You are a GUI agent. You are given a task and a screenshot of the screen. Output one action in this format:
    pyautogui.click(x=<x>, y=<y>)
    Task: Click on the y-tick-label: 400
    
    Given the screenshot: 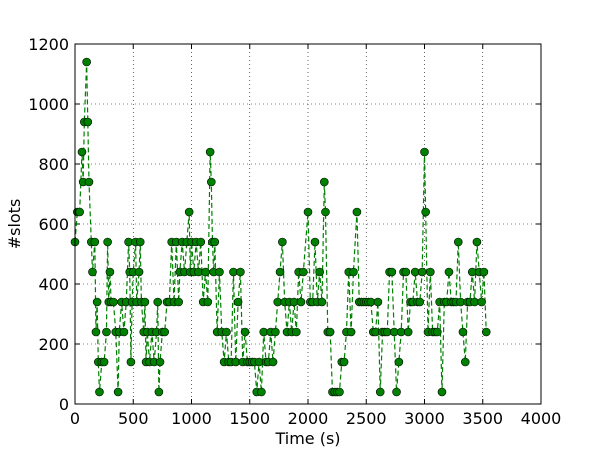 What is the action you would take?
    pyautogui.click(x=53, y=284)
    